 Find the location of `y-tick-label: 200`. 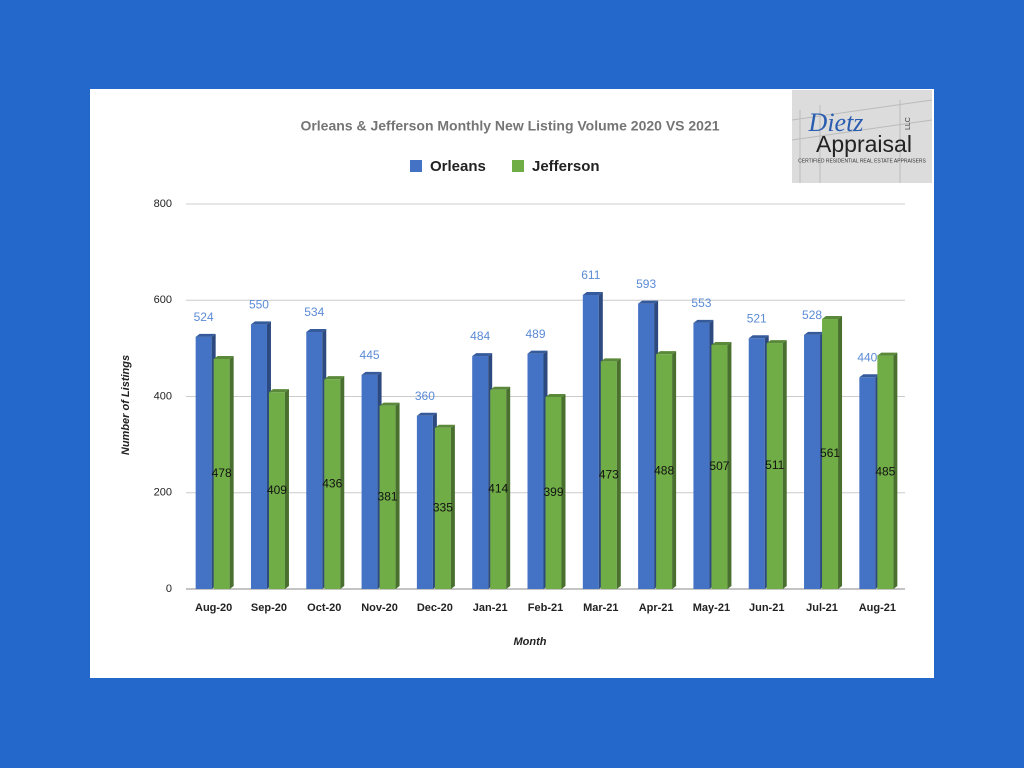

y-tick-label: 200 is located at coordinates (163, 493).